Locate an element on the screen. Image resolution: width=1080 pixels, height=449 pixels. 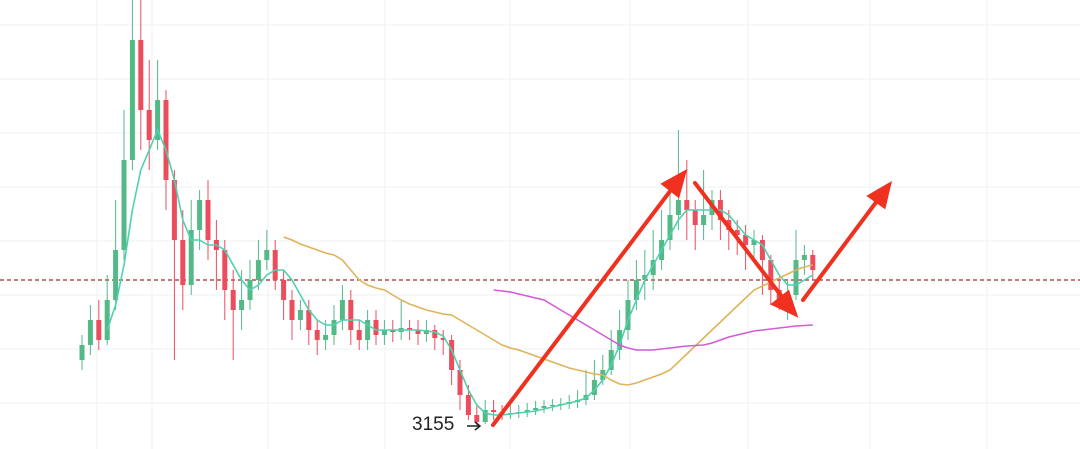
moving-average-line is located at coordinates (653, 320).